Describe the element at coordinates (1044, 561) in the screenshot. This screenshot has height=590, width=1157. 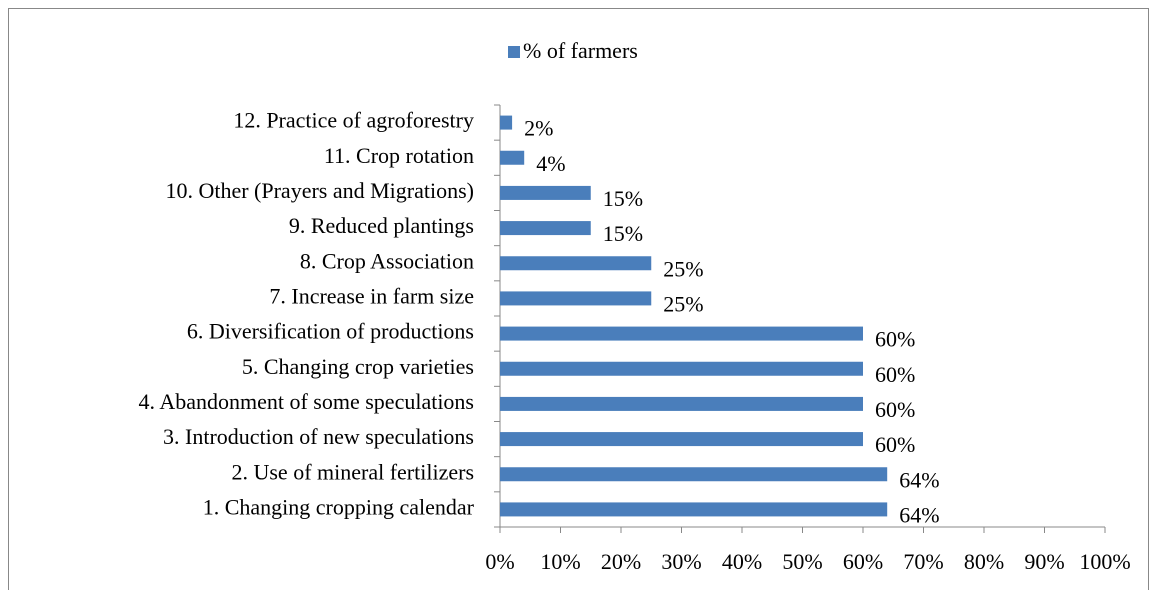
I see `x-tick-label: 90%` at that location.